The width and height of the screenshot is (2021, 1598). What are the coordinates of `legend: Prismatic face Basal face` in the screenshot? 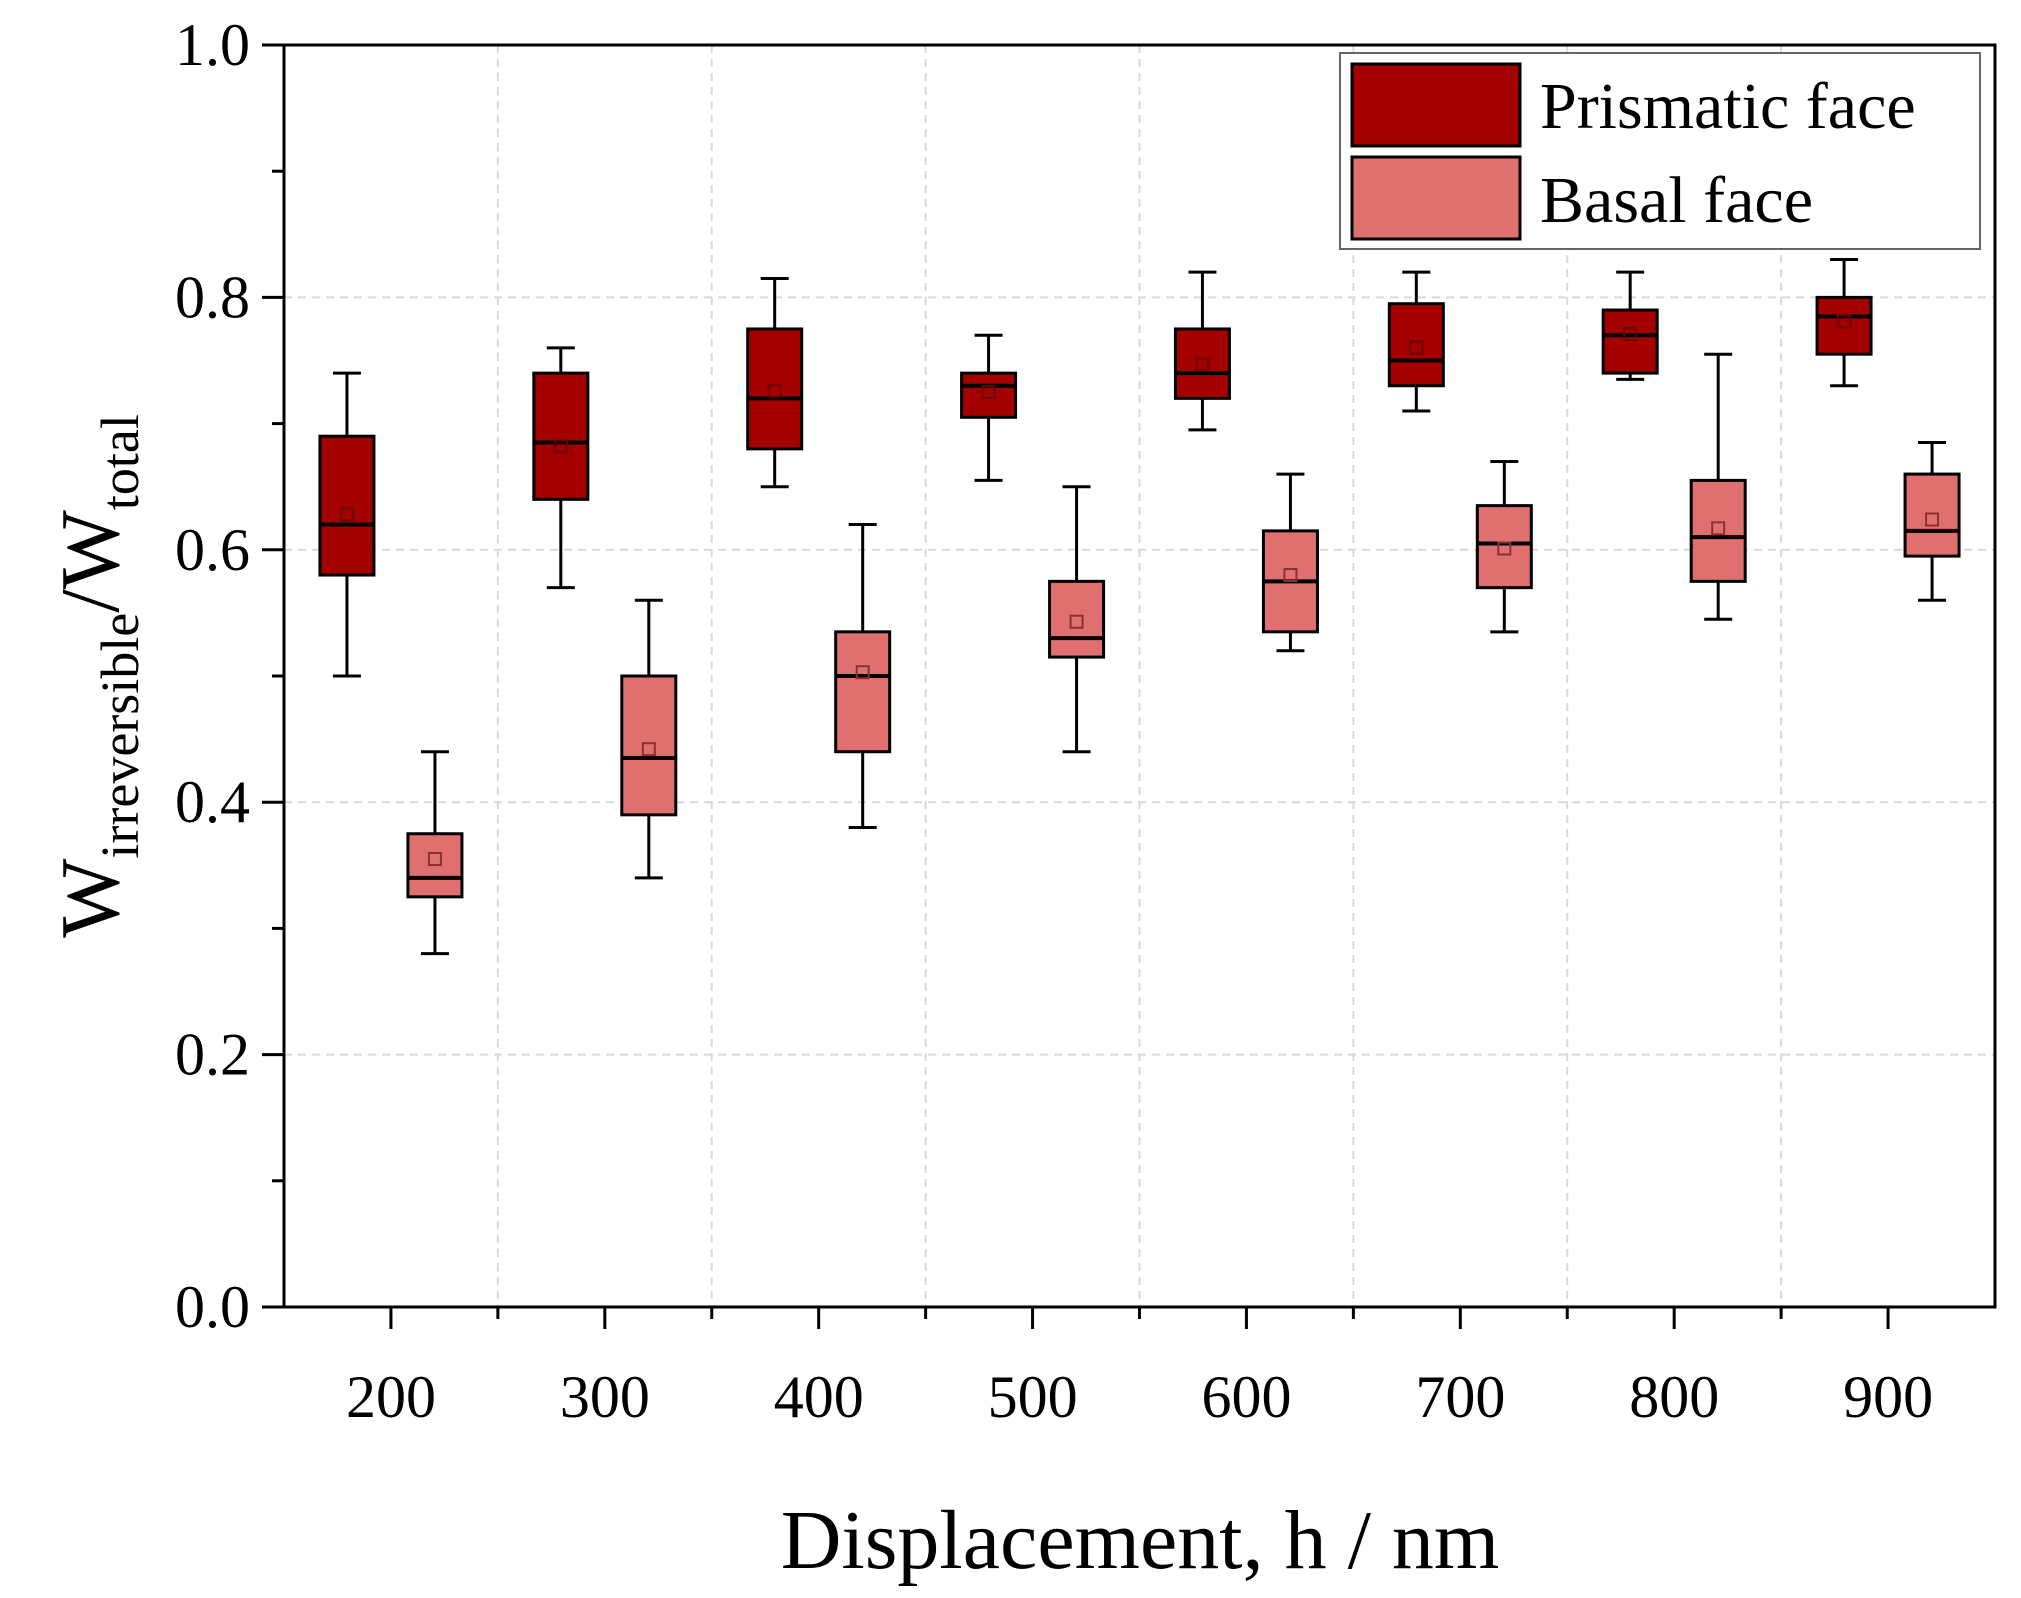 It's located at (1660, 151).